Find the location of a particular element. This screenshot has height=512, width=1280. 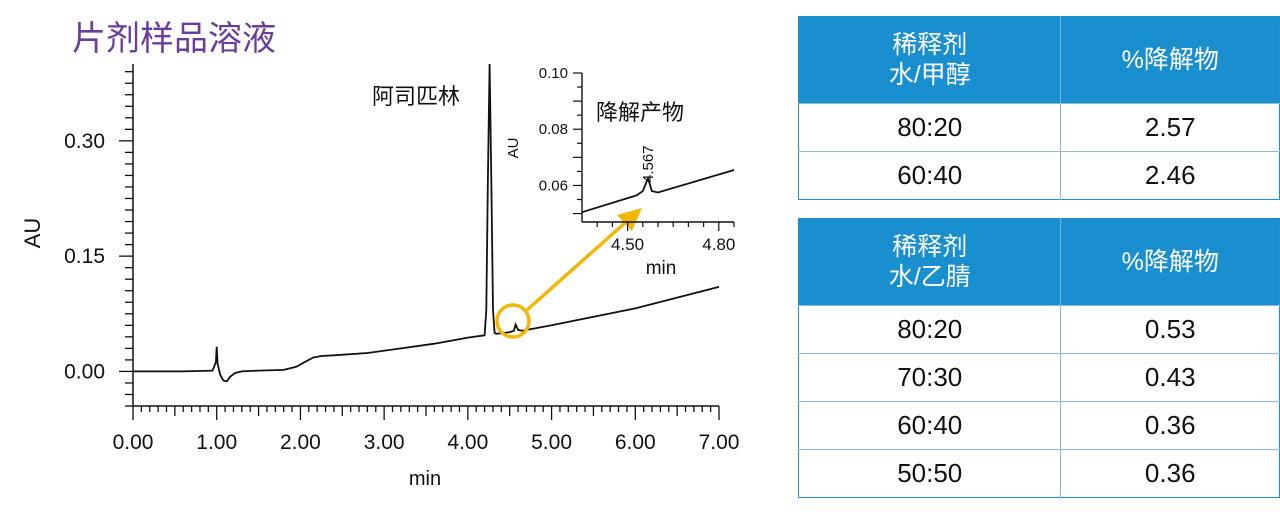

x-tick-label: 6.00 is located at coordinates (635, 442).